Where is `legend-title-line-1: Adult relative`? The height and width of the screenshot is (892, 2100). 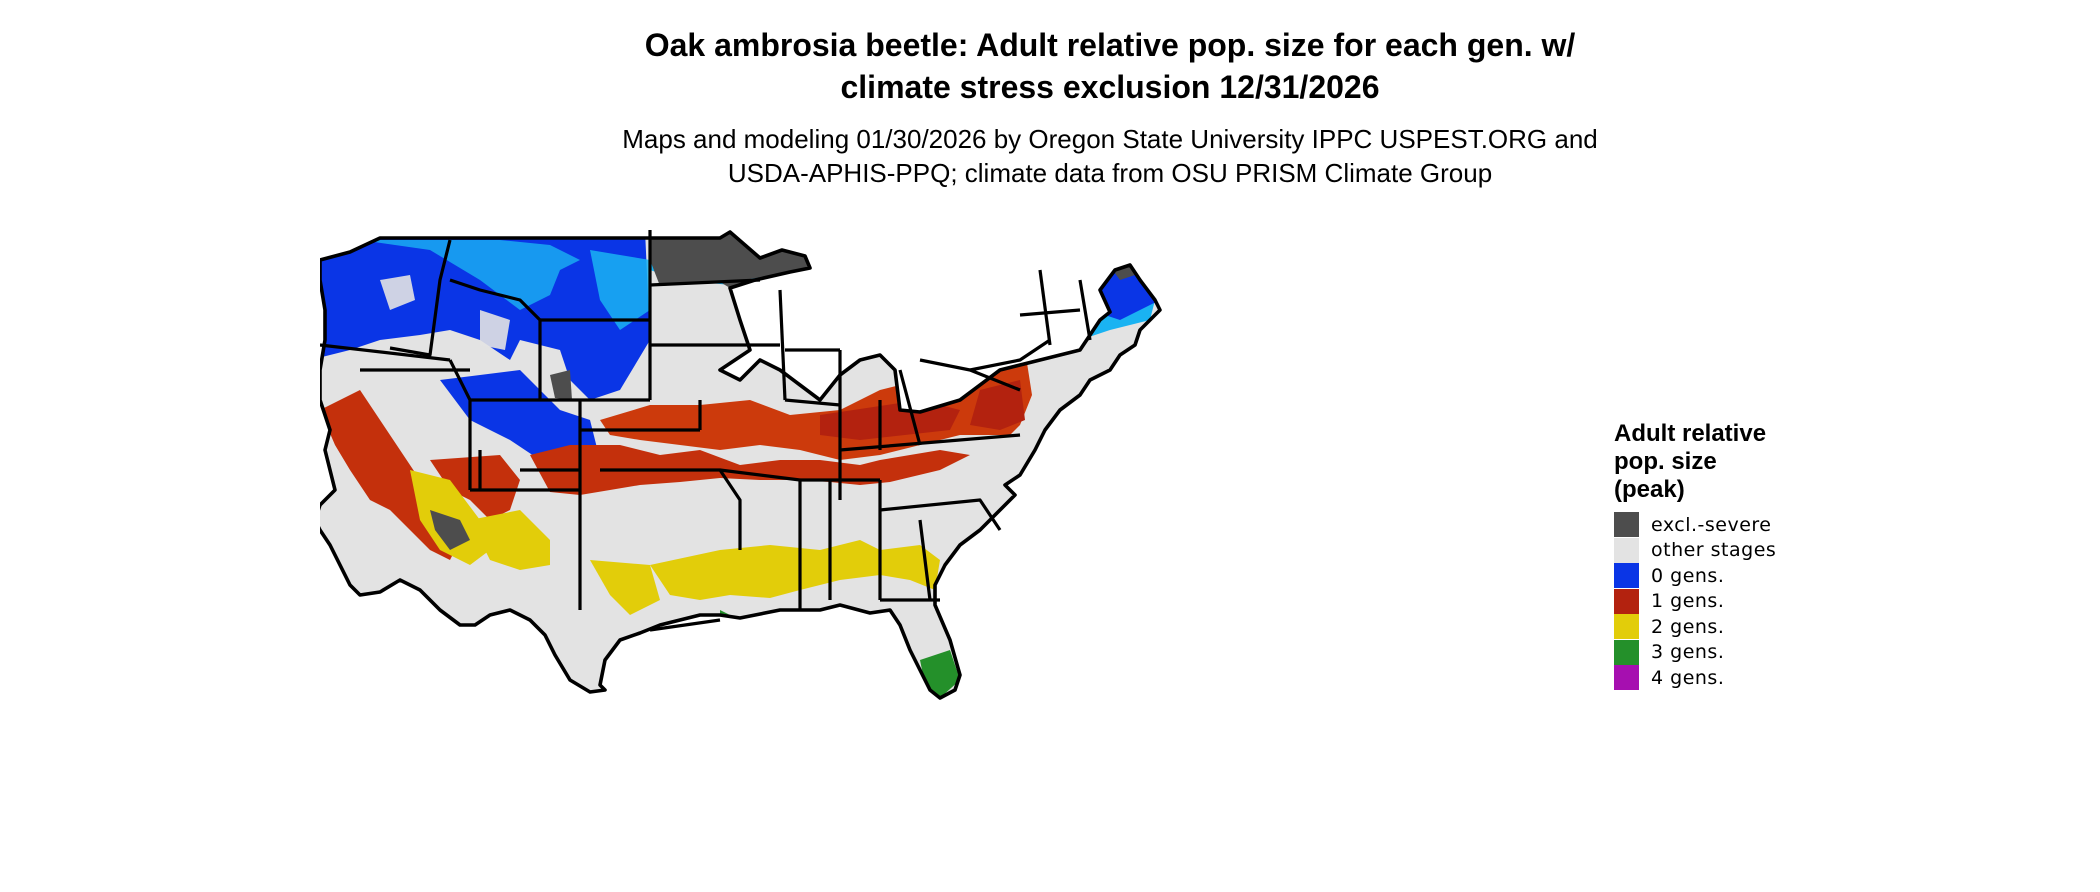
legend-title-line-1: Adult relative is located at coordinates (1690, 433).